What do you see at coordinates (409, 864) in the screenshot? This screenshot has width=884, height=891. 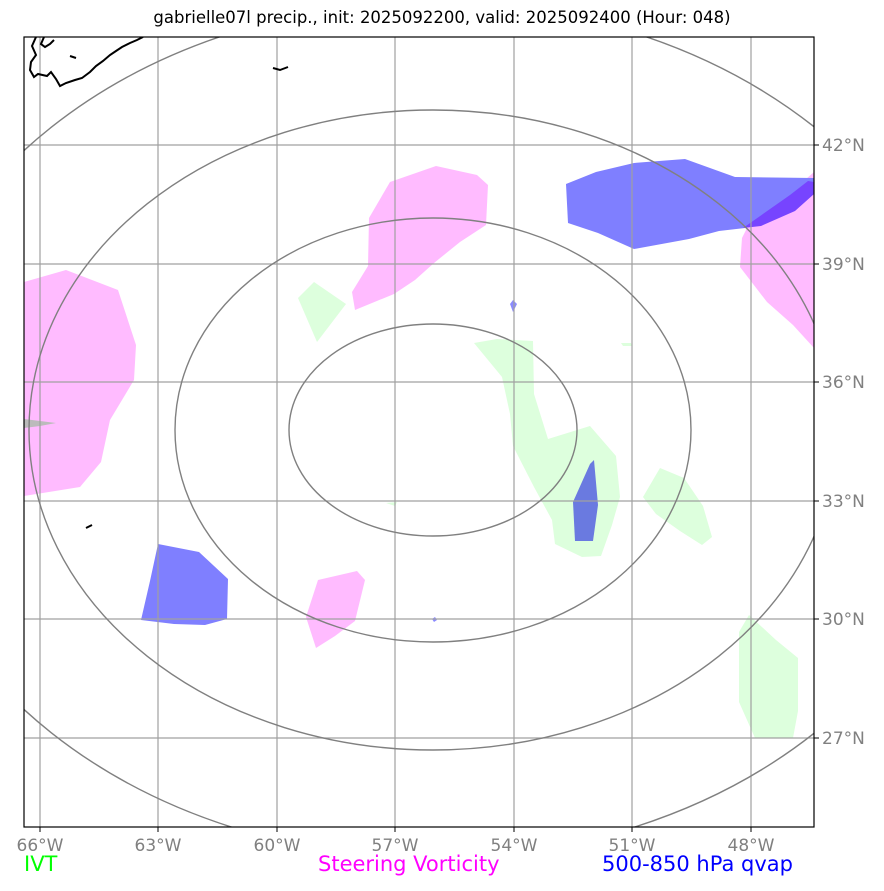 I see `legend-steering-vorticity: Steering Vorticity` at bounding box center [409, 864].